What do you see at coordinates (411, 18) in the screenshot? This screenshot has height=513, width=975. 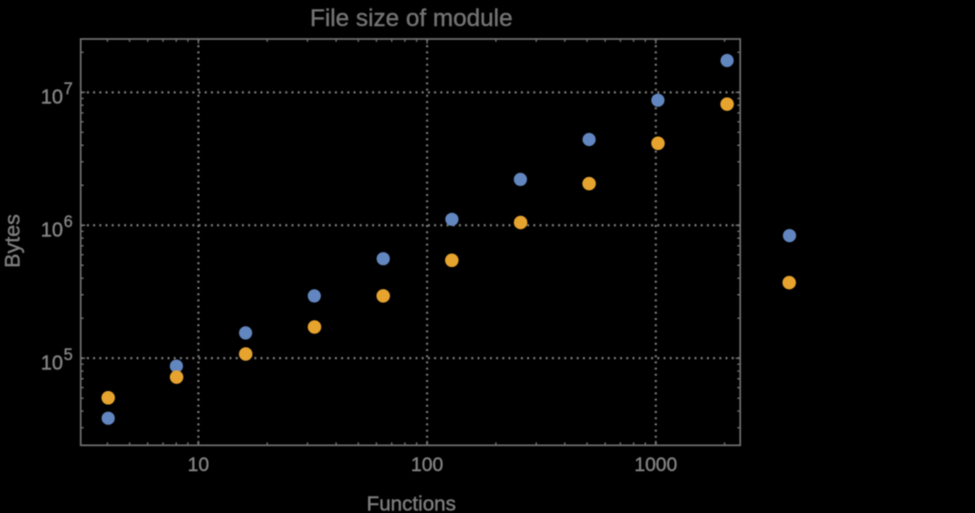 I see `svg-text: File size of module` at bounding box center [411, 18].